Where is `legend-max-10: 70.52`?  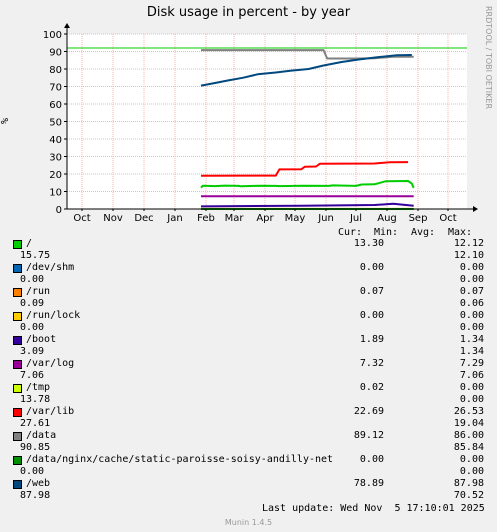
legend-max-10: 70.52 is located at coordinates (468, 495).